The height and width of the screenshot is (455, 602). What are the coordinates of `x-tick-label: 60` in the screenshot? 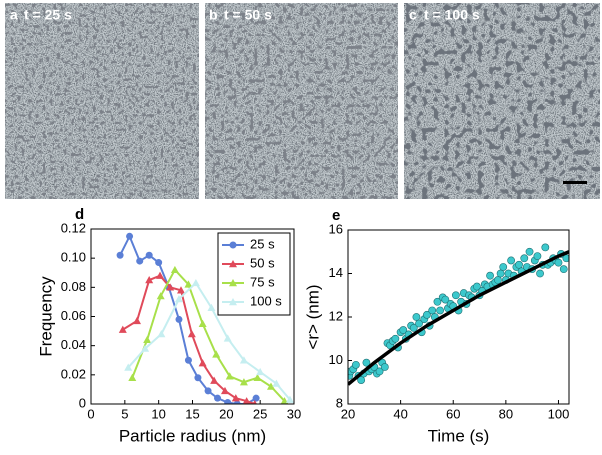 It's located at (453, 413).